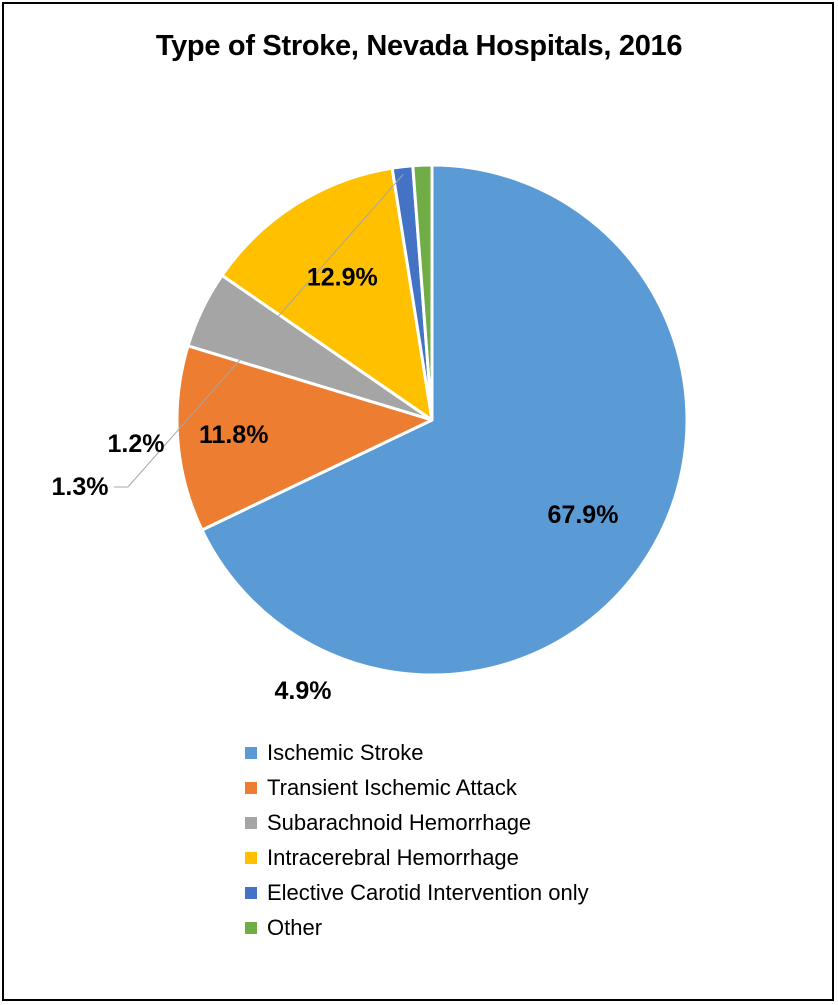  I want to click on data-label-other: 1.2%, so click(136, 444).